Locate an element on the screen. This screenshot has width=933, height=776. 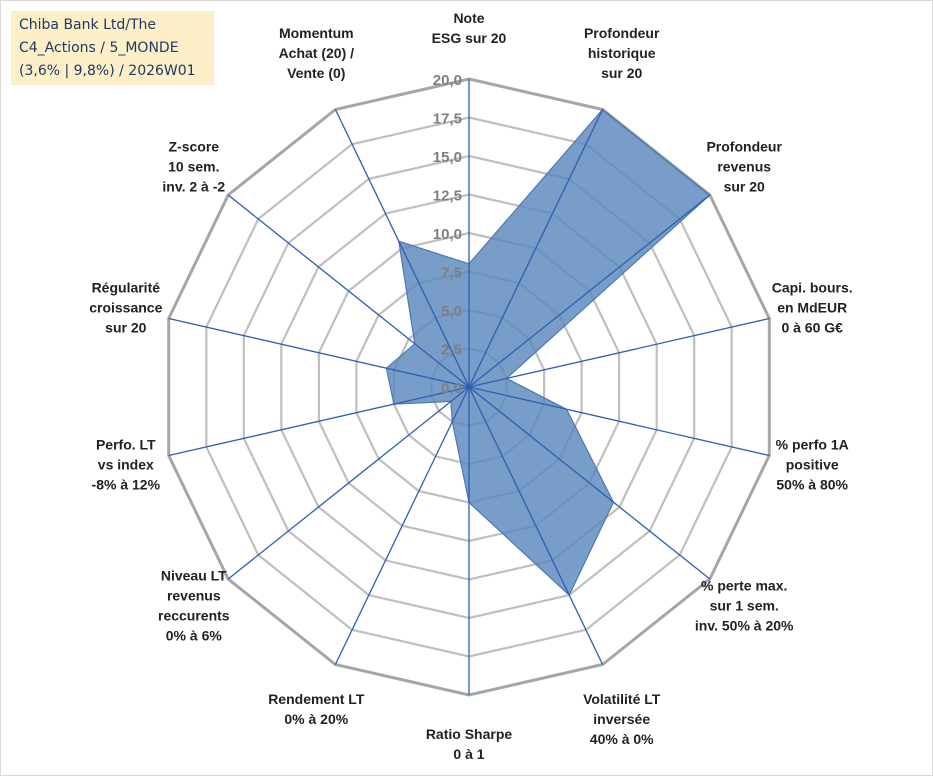
radar-axis-label-line: inversée is located at coordinates (621, 719).